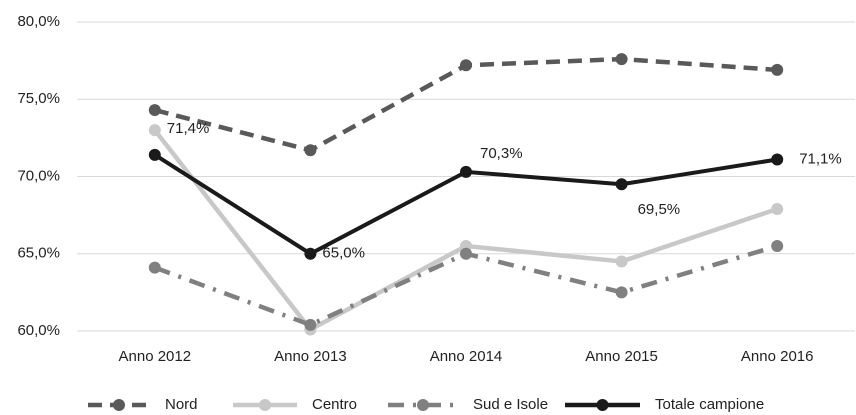 The image size is (856, 415). I want to click on x-tick-label: Anno 2013, so click(310, 356).